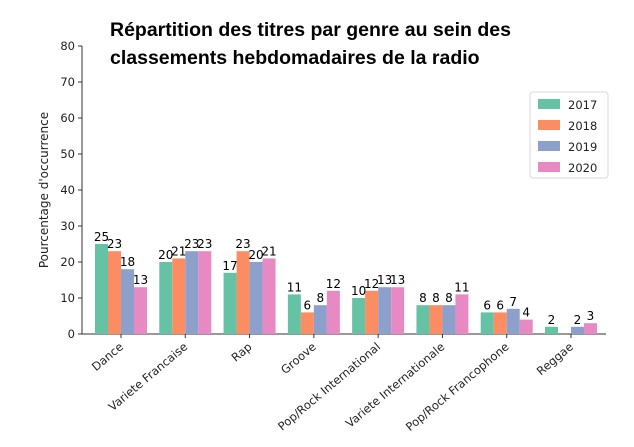  Describe the element at coordinates (526, 313) in the screenshot. I see `data-label: 4` at that location.